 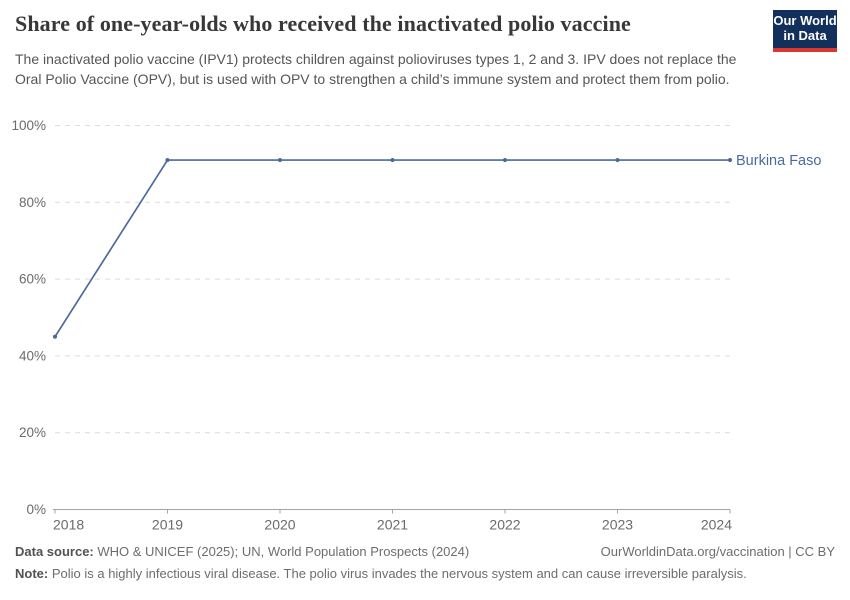 What do you see at coordinates (617, 525) in the screenshot?
I see `x-axis-tick-label: 2023` at bounding box center [617, 525].